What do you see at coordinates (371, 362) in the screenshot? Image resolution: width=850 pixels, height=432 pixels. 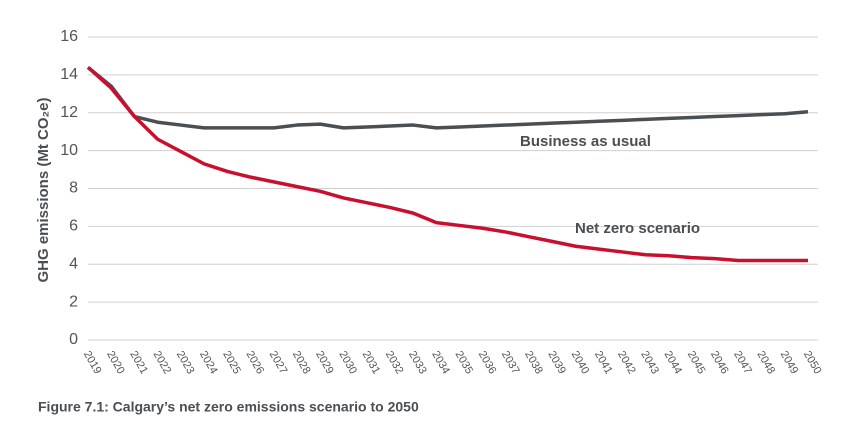 I see `x-tick-label: 2031` at bounding box center [371, 362].